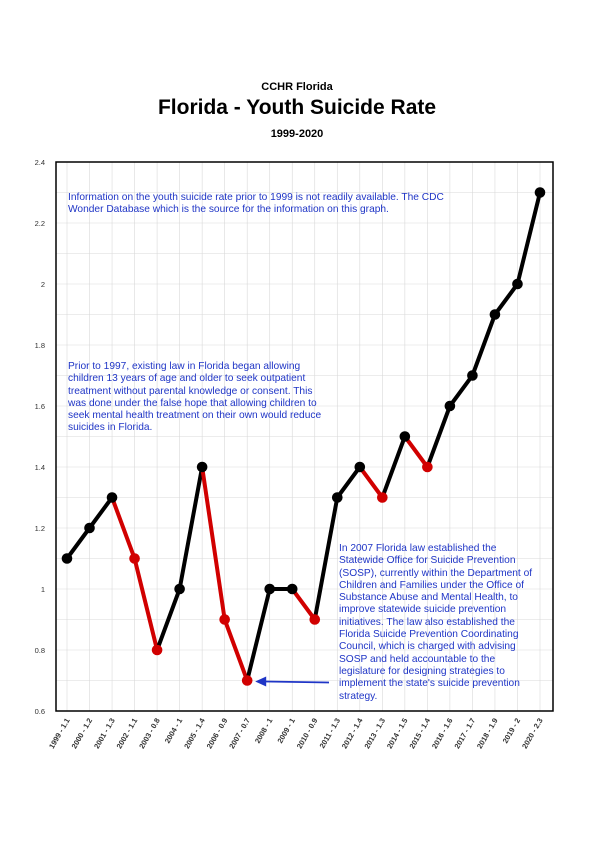 The width and height of the screenshot is (594, 841). I want to click on x-tick-label: 2020 - 2.3, so click(532, 734).